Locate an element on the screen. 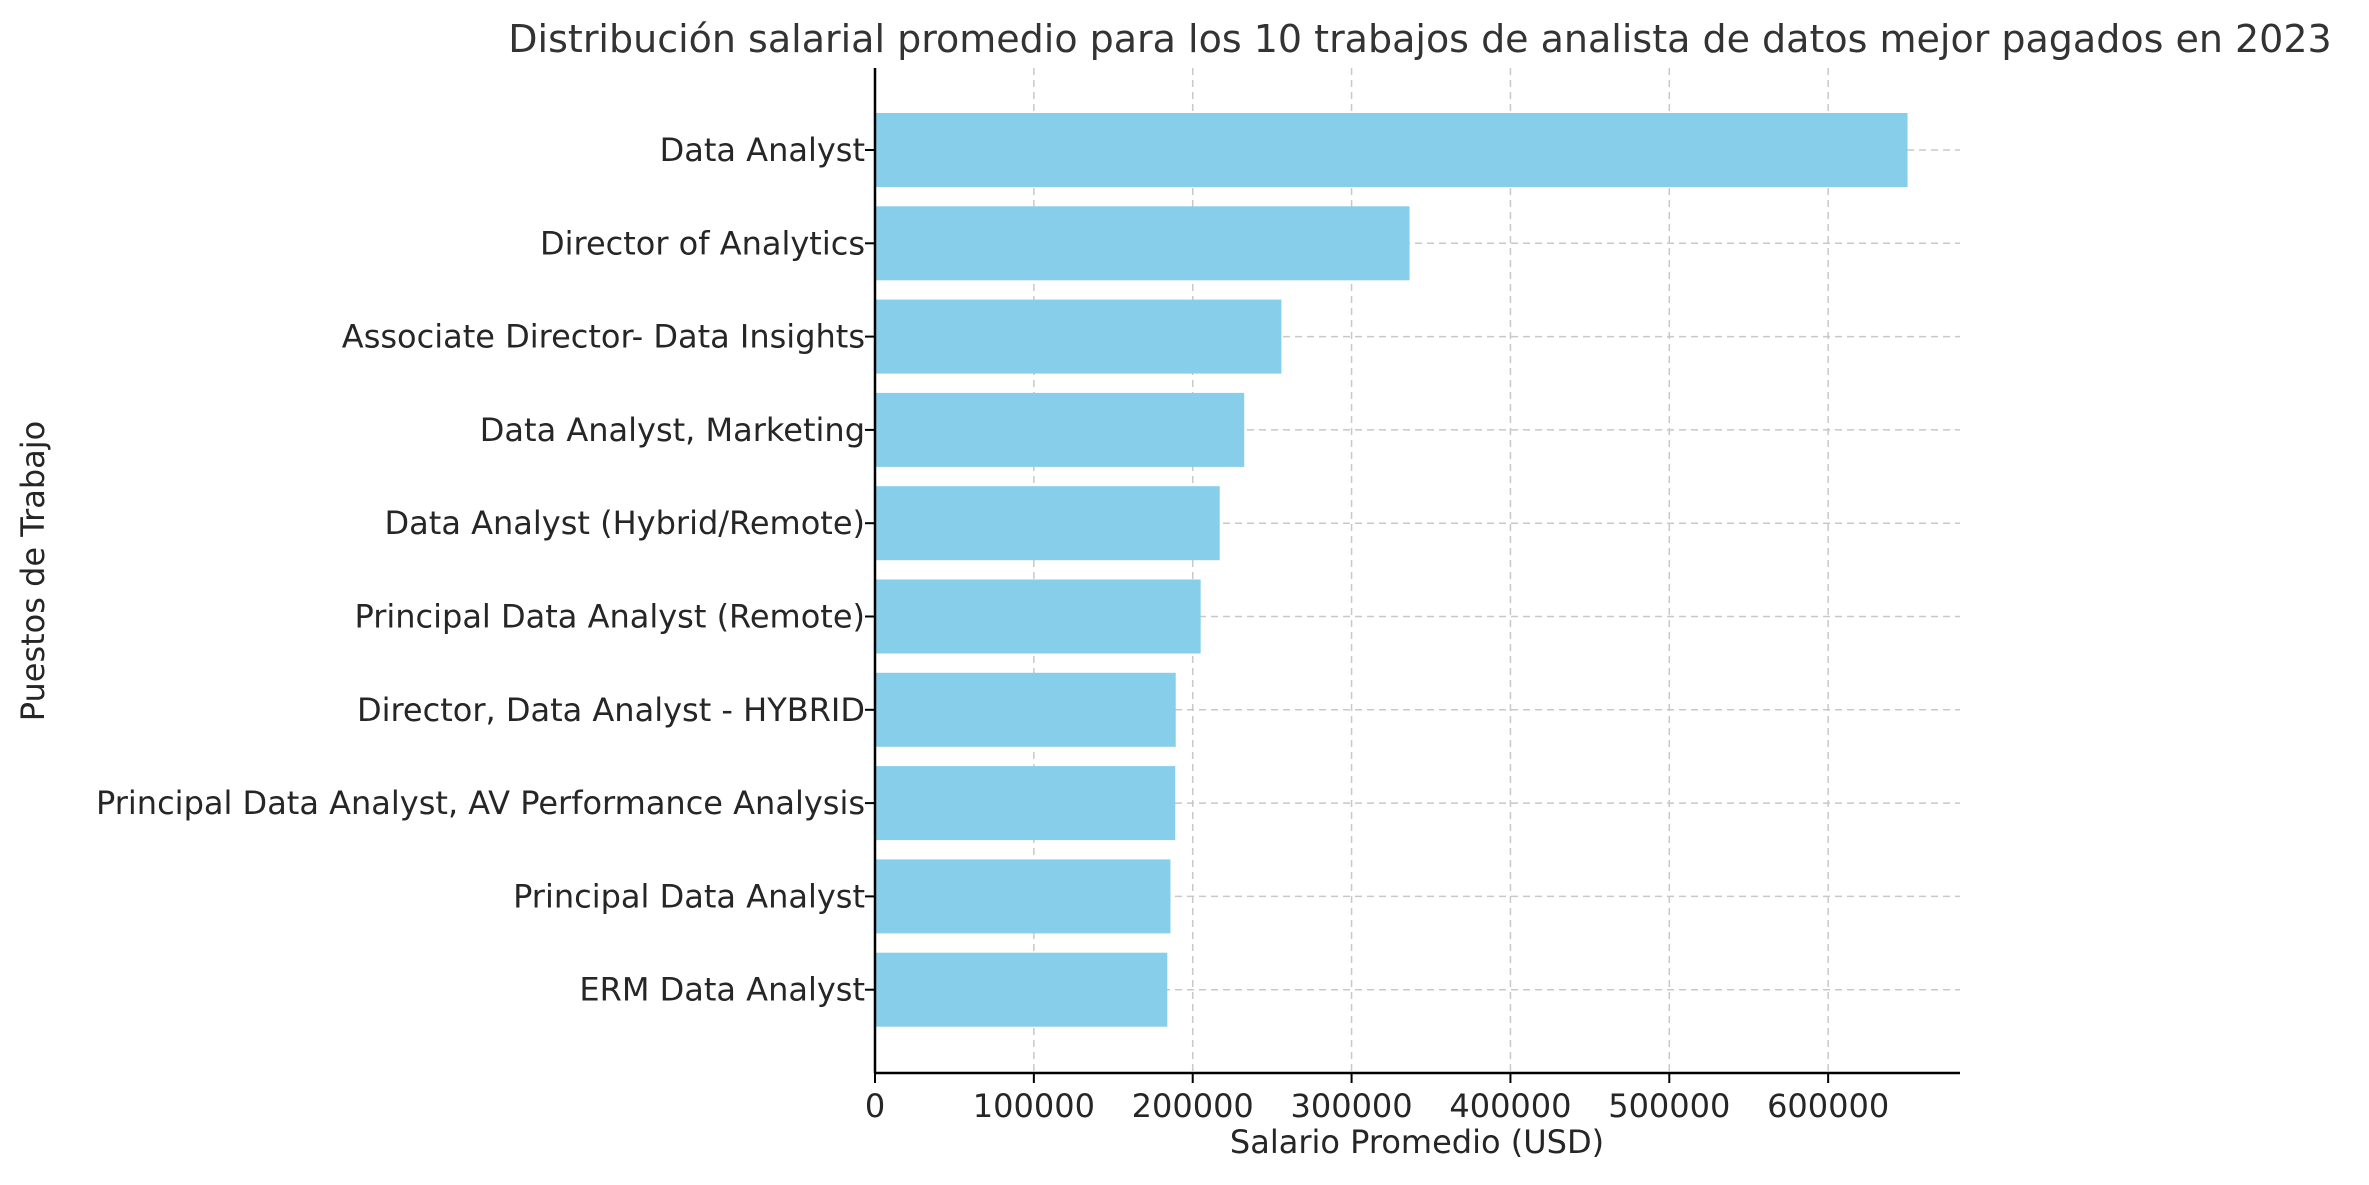  category-label: Director, Data Analyst - HYBRID is located at coordinates (611, 710).